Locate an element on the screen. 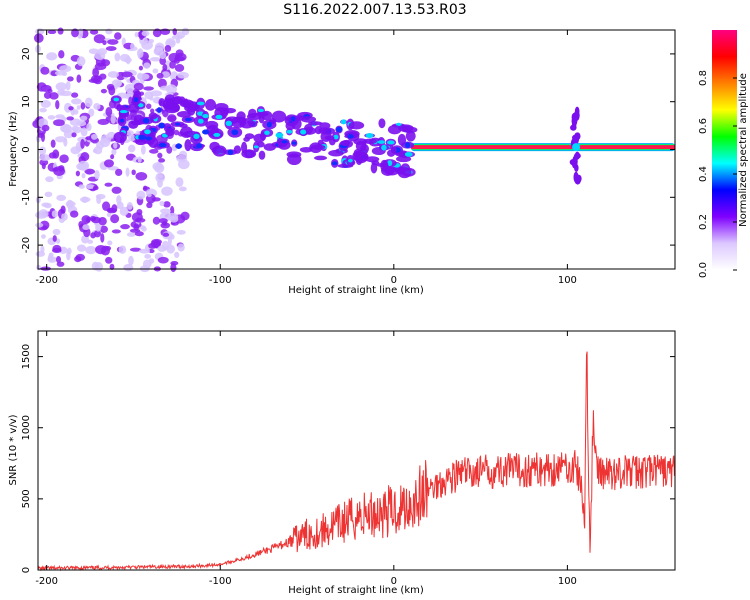 This screenshot has width=750, height=600. y-tick-label: 1000 is located at coordinates (26, 427).